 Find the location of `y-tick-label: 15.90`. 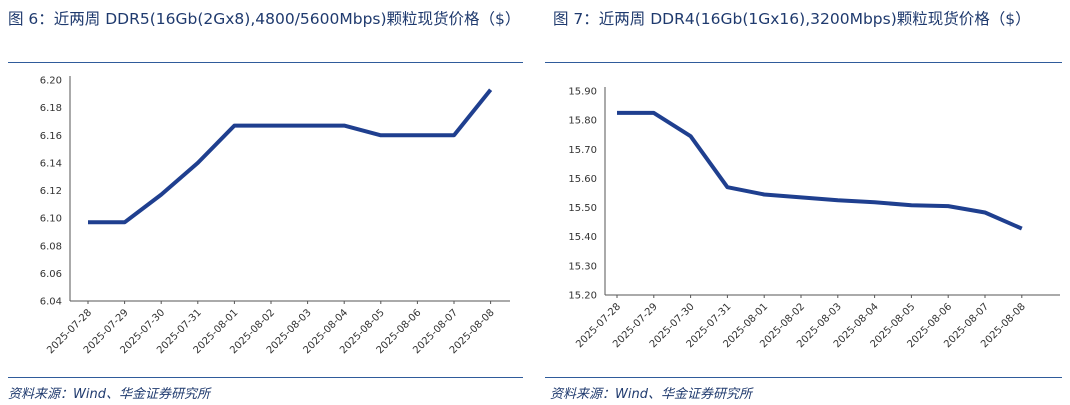

y-tick-label: 15.90 is located at coordinates (582, 92).